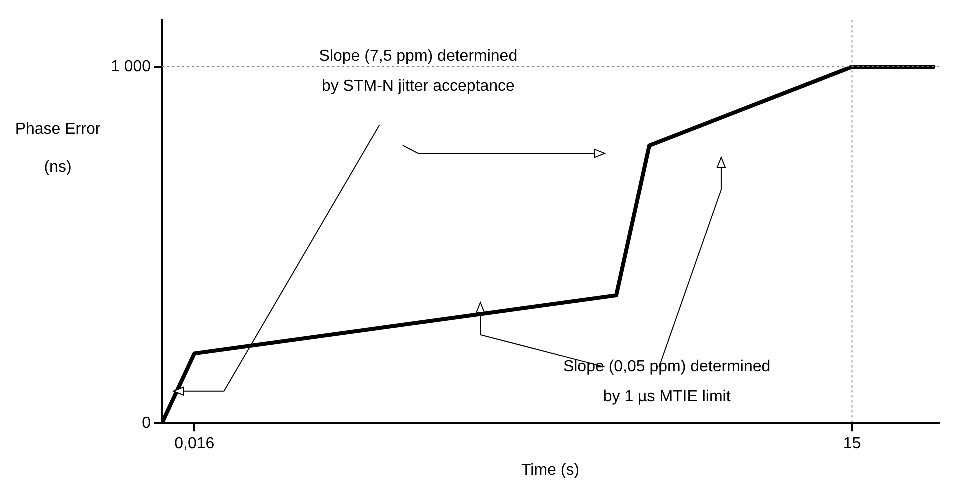 The image size is (959, 497). Describe the element at coordinates (418, 72) in the screenshot. I see `annotation: Slope (7,5 ppm) determined by STM-N jitter acceptance` at that location.